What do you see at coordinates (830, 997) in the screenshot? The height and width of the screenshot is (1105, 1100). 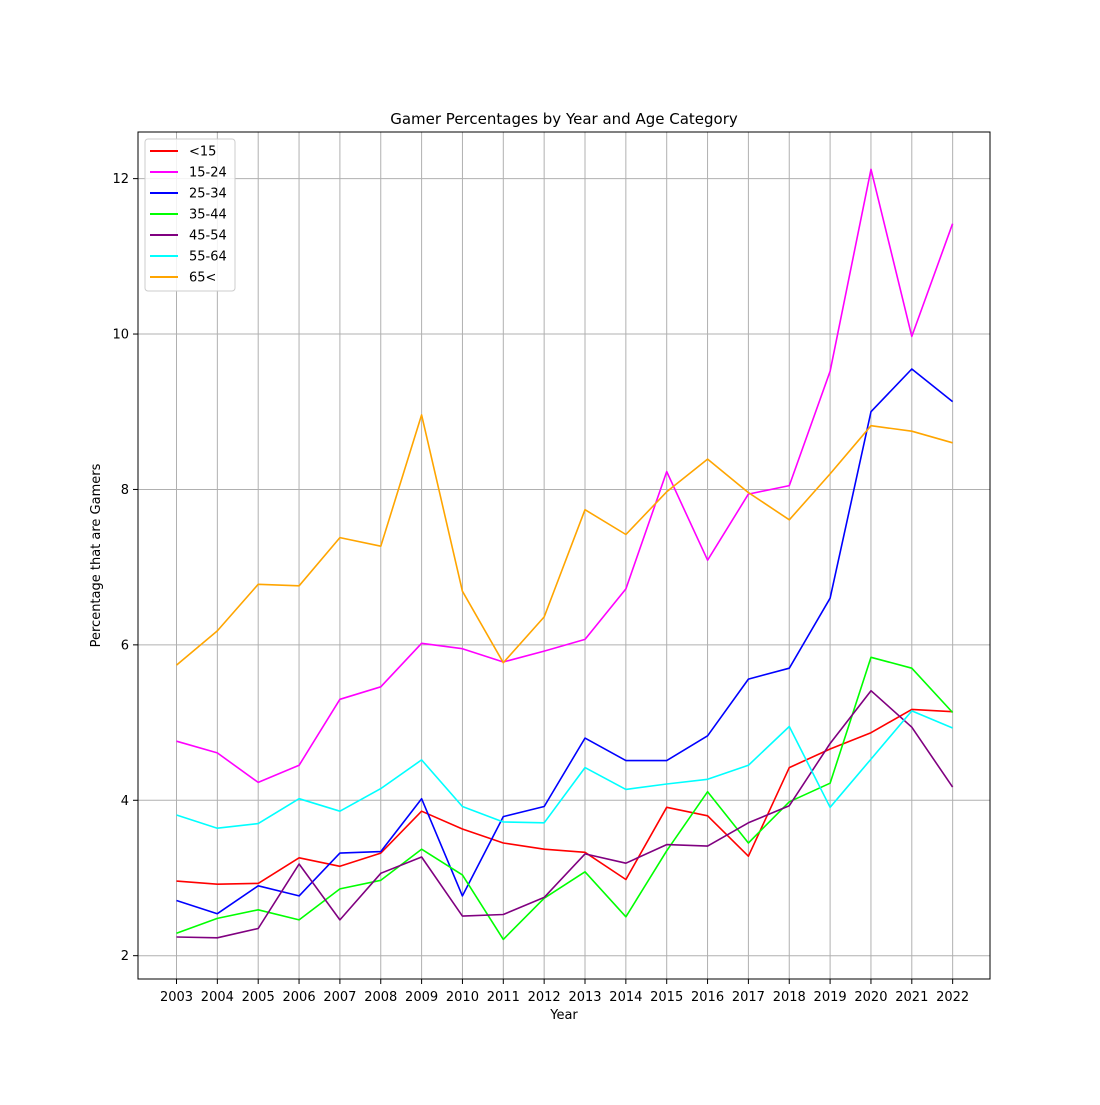 I see `x-tick-label: 2019` at bounding box center [830, 997].